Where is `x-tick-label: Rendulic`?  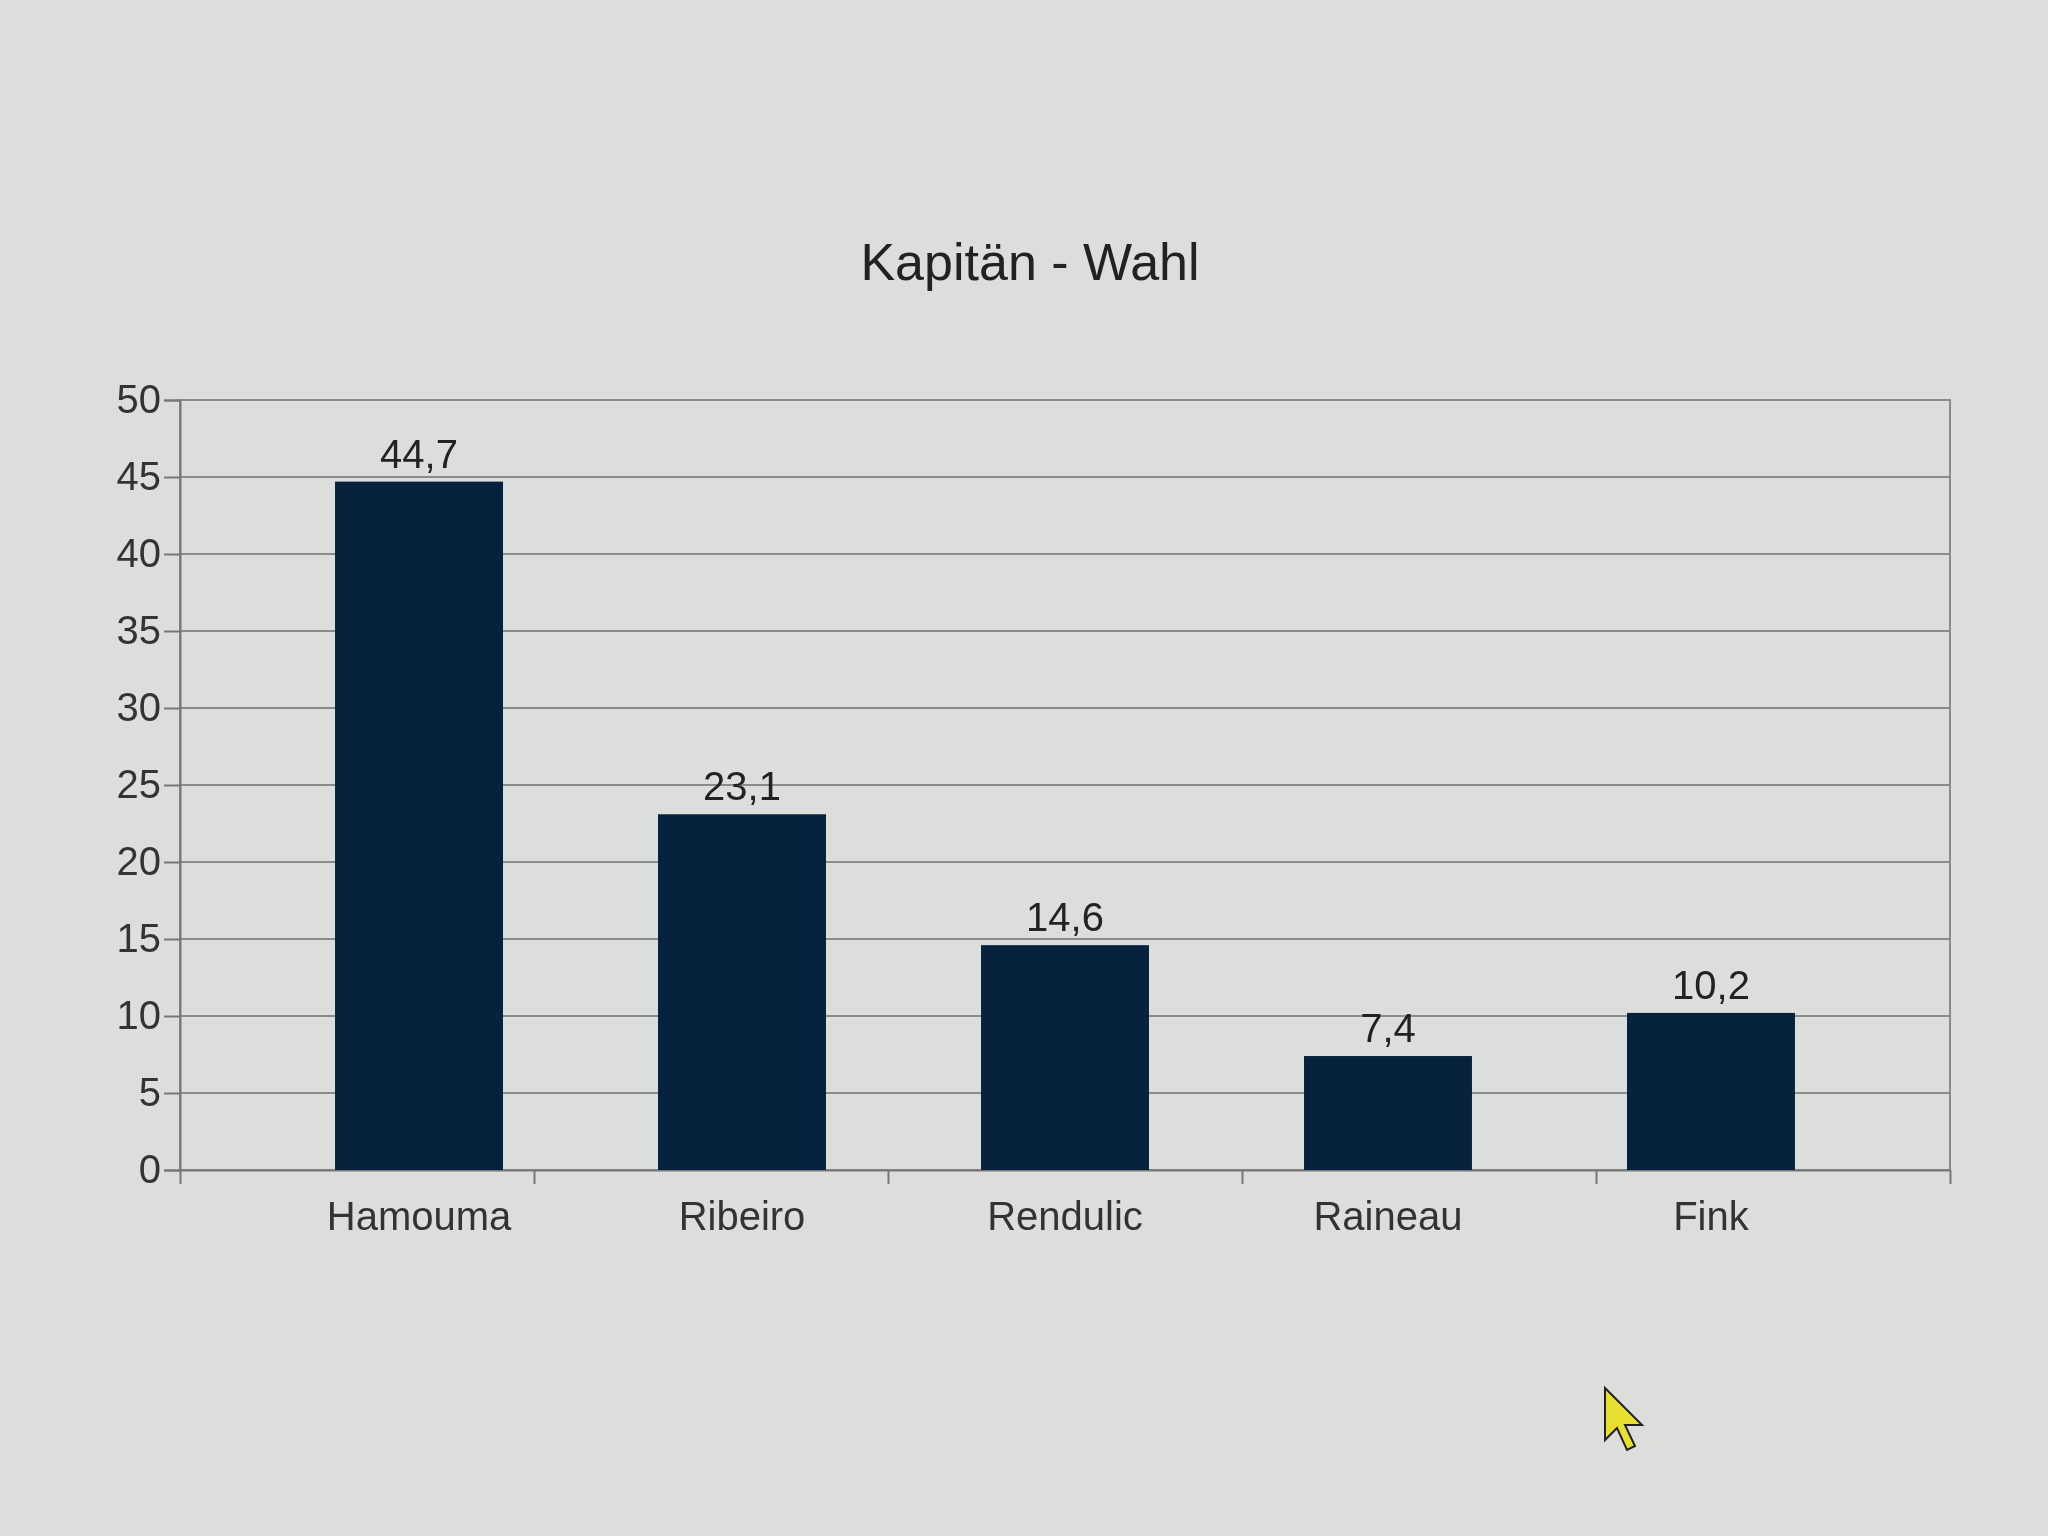
x-tick-label: Rendulic is located at coordinates (1065, 1216).